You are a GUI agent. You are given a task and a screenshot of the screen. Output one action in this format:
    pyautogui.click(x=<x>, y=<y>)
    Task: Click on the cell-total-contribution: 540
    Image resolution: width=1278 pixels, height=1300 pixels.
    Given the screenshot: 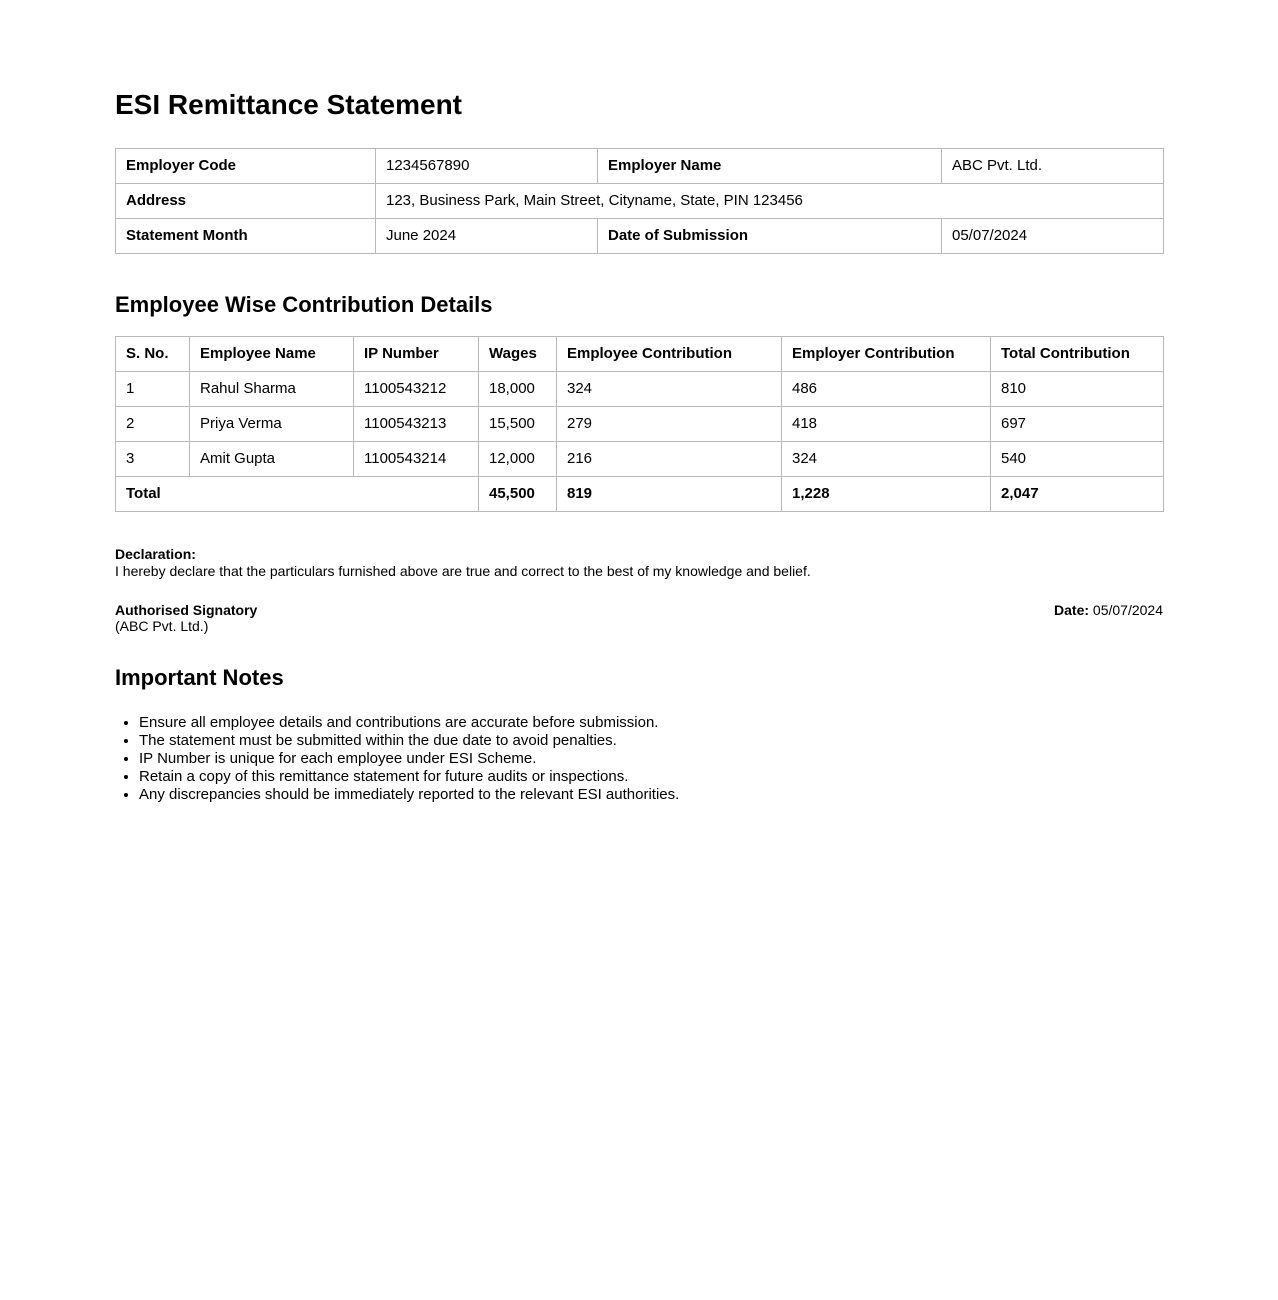 What is the action you would take?
    pyautogui.click(x=1077, y=459)
    